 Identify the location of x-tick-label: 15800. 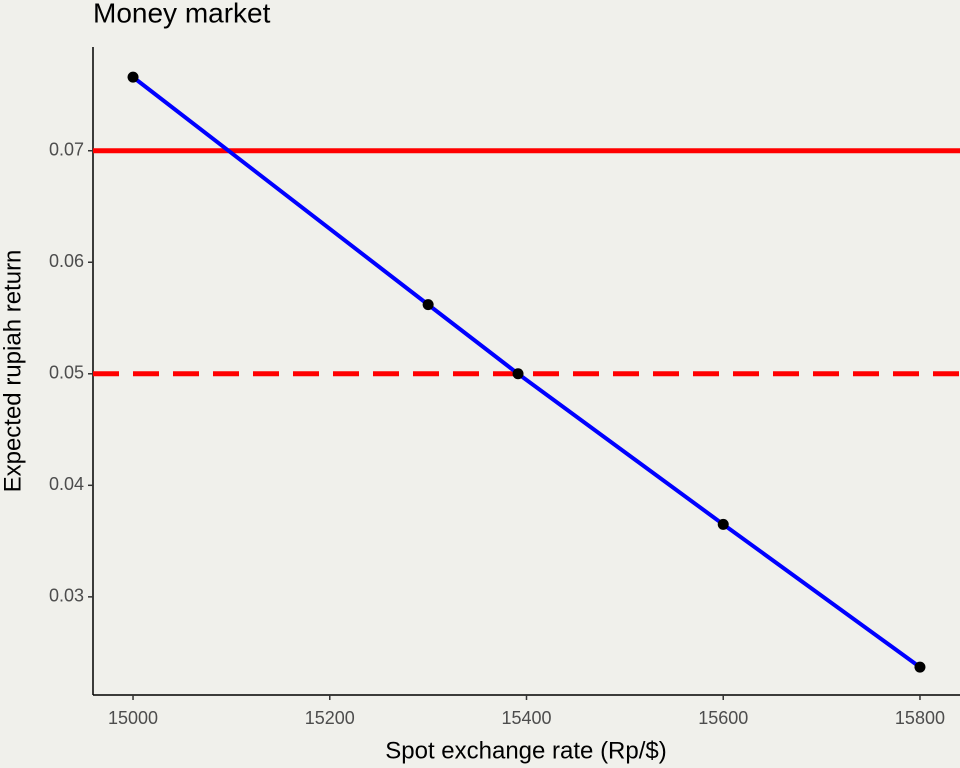
(920, 718).